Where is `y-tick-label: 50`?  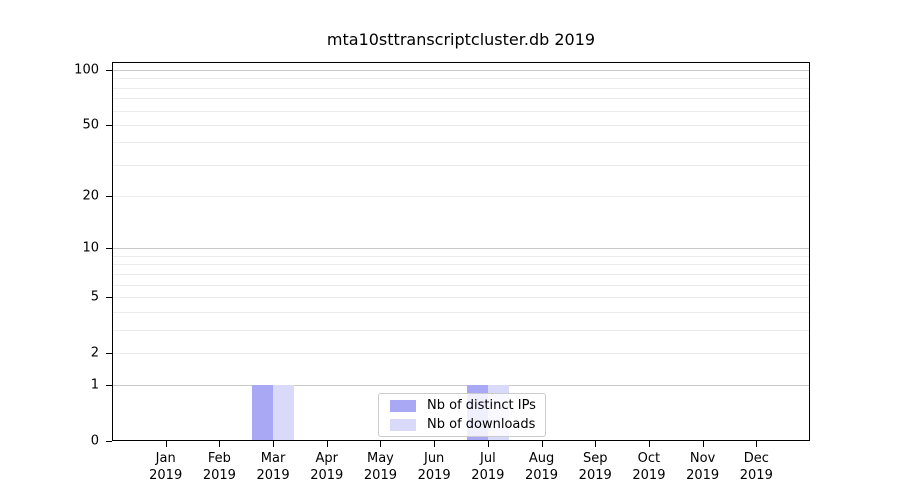
y-tick-label: 50 is located at coordinates (90, 125).